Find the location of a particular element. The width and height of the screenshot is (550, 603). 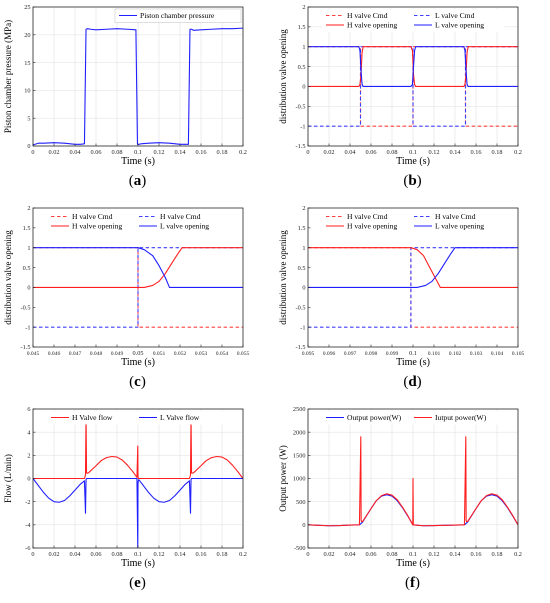

x-tick-label: 0.055 is located at coordinates (243, 354).